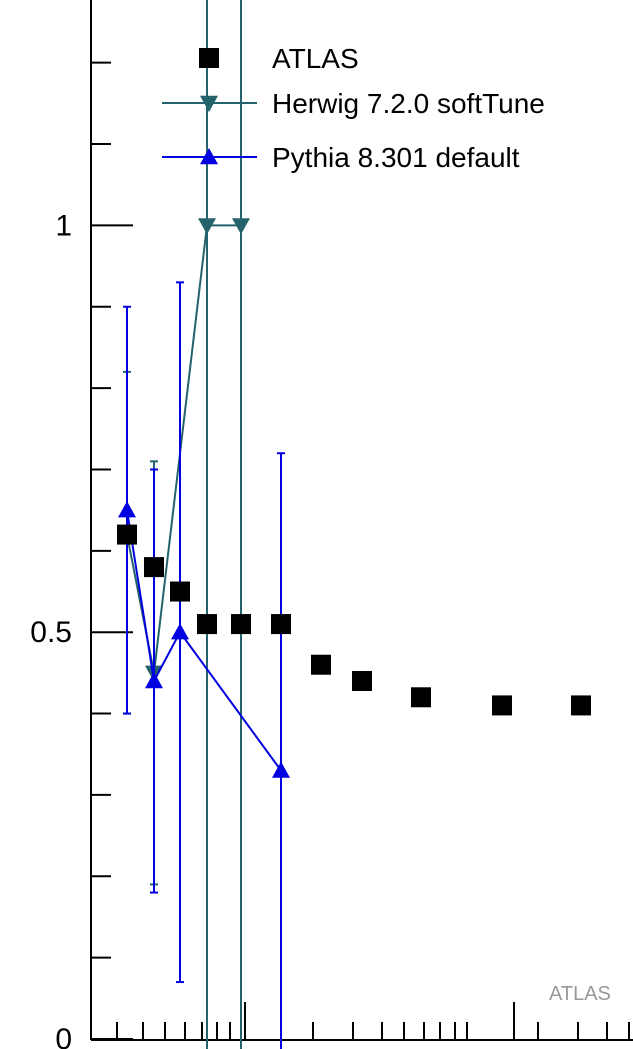 This screenshot has height=1049, width=633. Describe the element at coordinates (315, 58) in the screenshot. I see `legend-label: ATLAS` at that location.